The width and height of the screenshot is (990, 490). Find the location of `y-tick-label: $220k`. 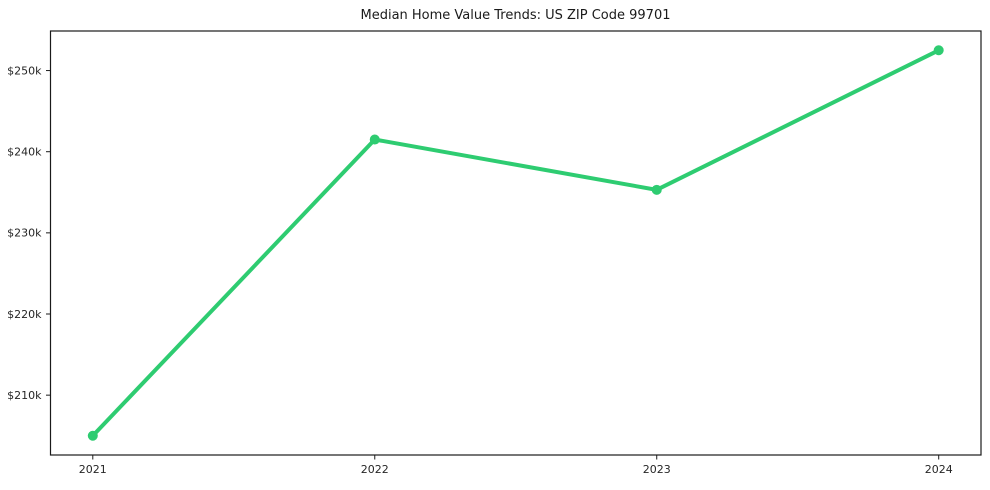

y-tick-label: $220k is located at coordinates (24, 314).